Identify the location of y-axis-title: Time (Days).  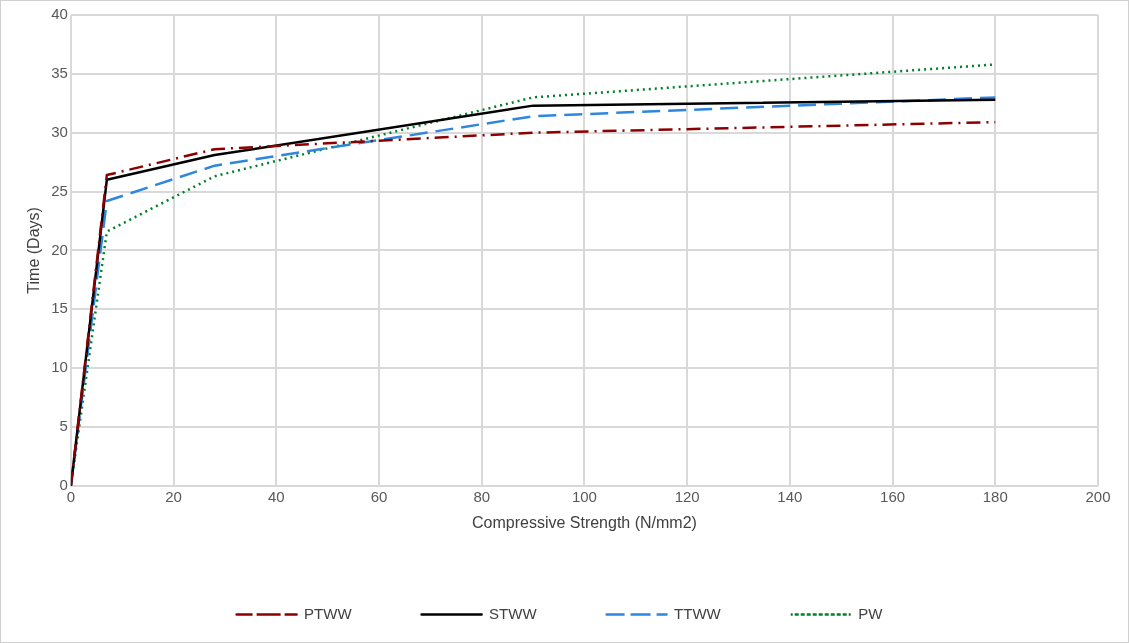
(34, 250).